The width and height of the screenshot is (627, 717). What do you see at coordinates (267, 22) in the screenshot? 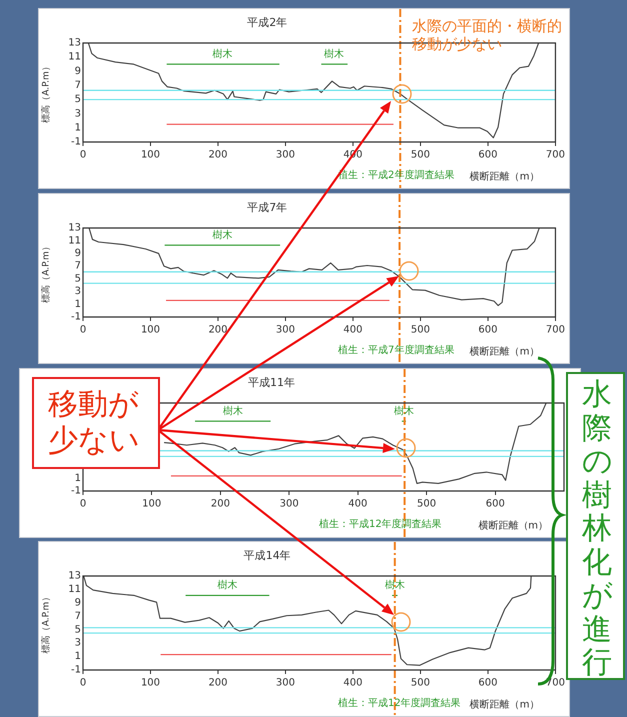
I see `chart-title: 平成2年` at bounding box center [267, 22].